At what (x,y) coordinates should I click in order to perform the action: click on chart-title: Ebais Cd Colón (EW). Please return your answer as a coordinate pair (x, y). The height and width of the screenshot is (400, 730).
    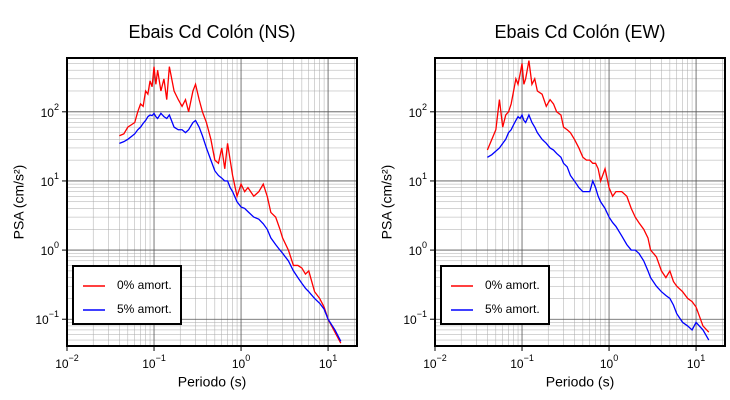
    Looking at the image, I should click on (579, 32).